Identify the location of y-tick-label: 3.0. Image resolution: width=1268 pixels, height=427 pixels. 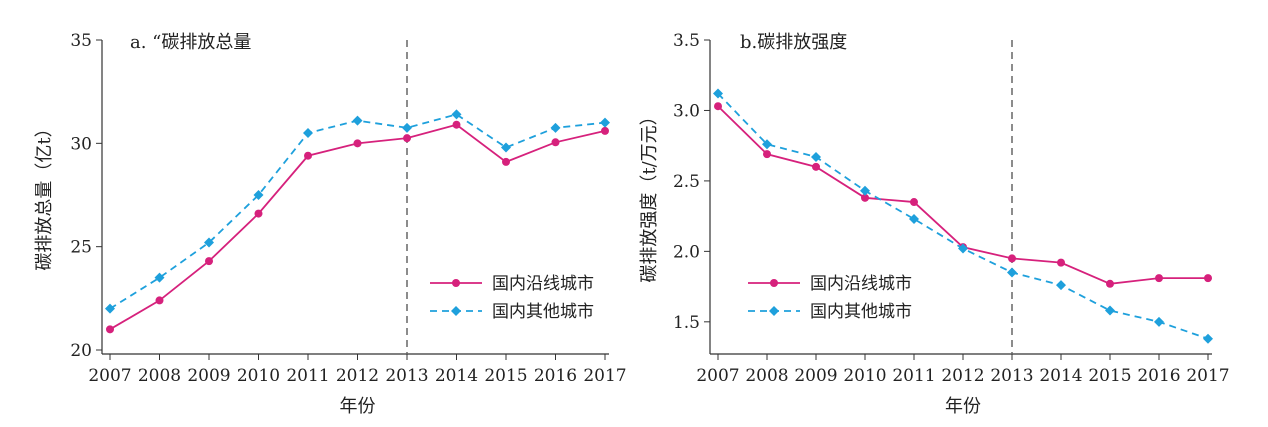
(686, 111).